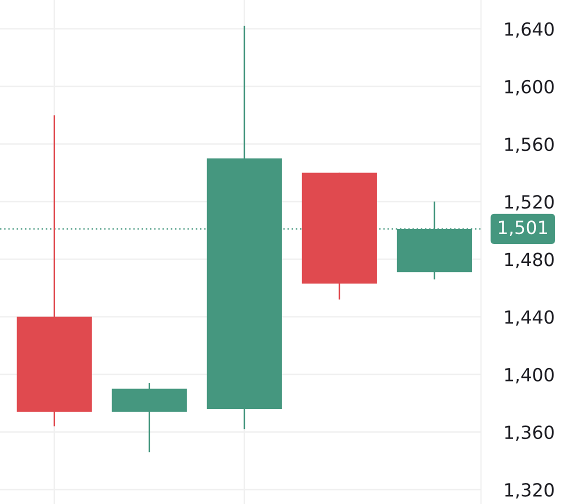  Describe the element at coordinates (529, 433) in the screenshot. I see `y-tick-label: 1,360` at that location.